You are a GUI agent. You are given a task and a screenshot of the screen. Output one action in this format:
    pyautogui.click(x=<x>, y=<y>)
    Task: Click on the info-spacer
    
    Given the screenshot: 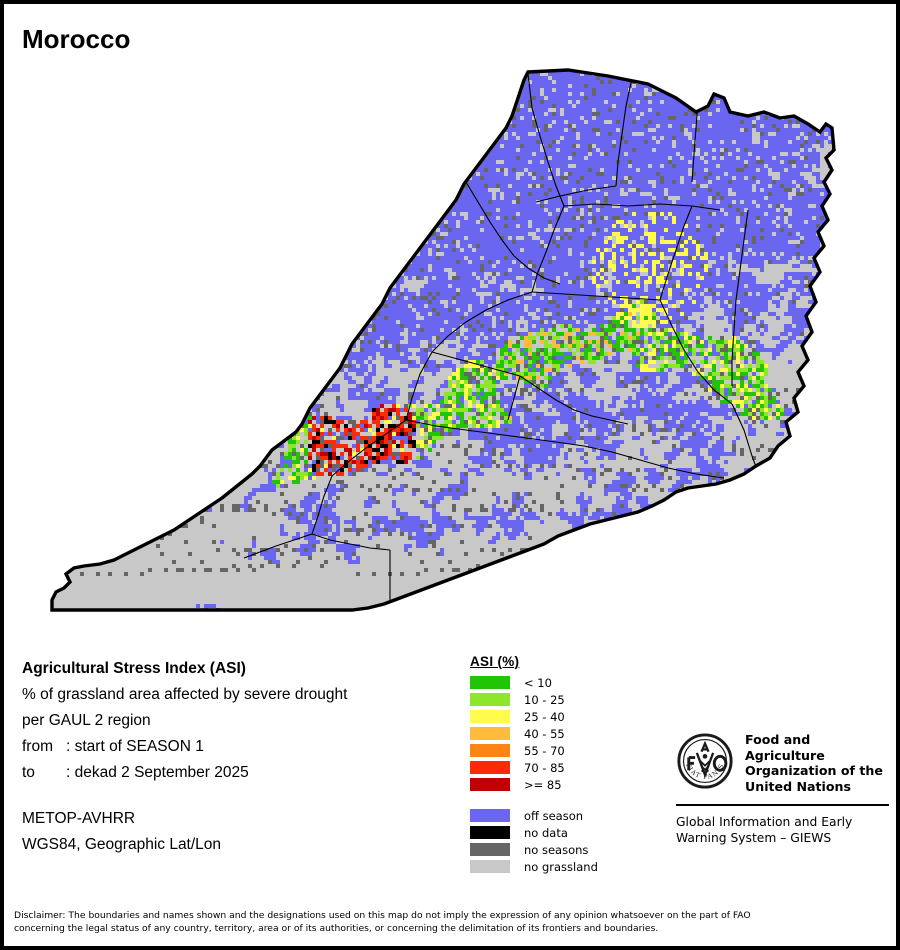 What is the action you would take?
    pyautogui.click(x=237, y=796)
    